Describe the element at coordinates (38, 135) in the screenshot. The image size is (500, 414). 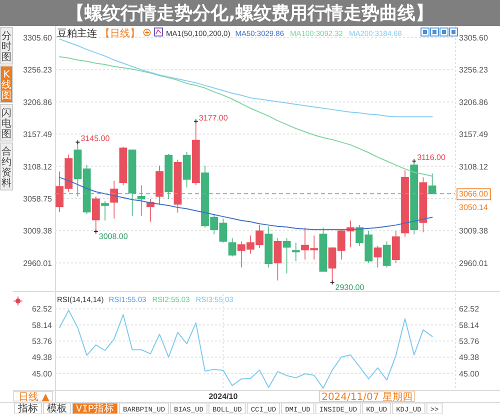
I see `y-tick-label: 3157.49` at that location.